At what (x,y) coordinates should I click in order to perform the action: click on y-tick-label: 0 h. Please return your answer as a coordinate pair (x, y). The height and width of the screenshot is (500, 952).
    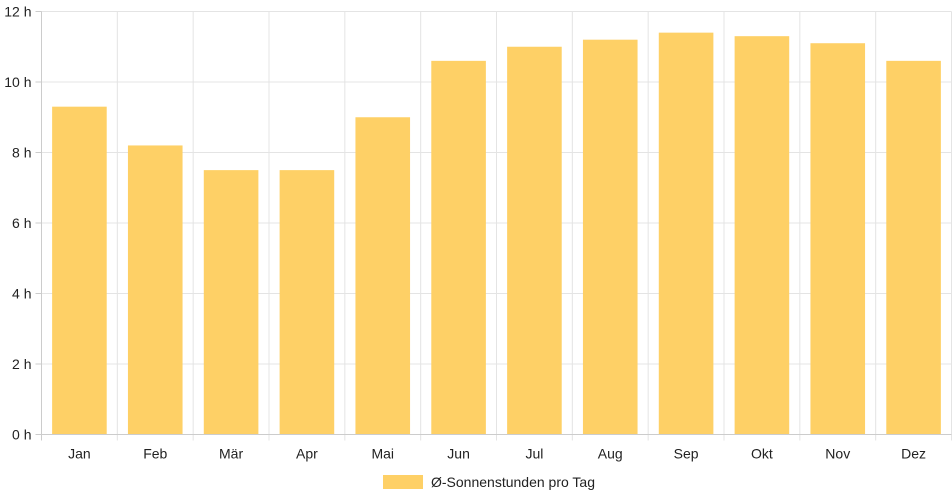
    Looking at the image, I should click on (21, 435).